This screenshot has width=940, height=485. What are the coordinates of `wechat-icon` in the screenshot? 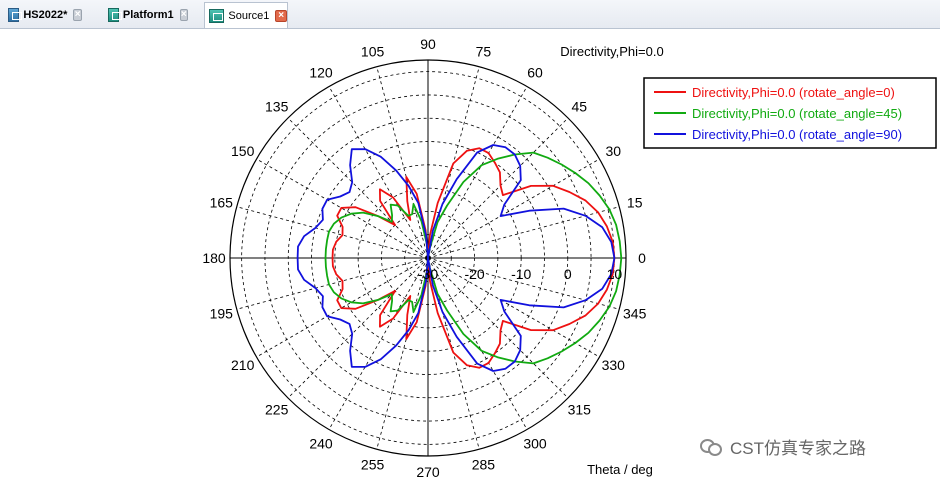 It's located at (711, 446).